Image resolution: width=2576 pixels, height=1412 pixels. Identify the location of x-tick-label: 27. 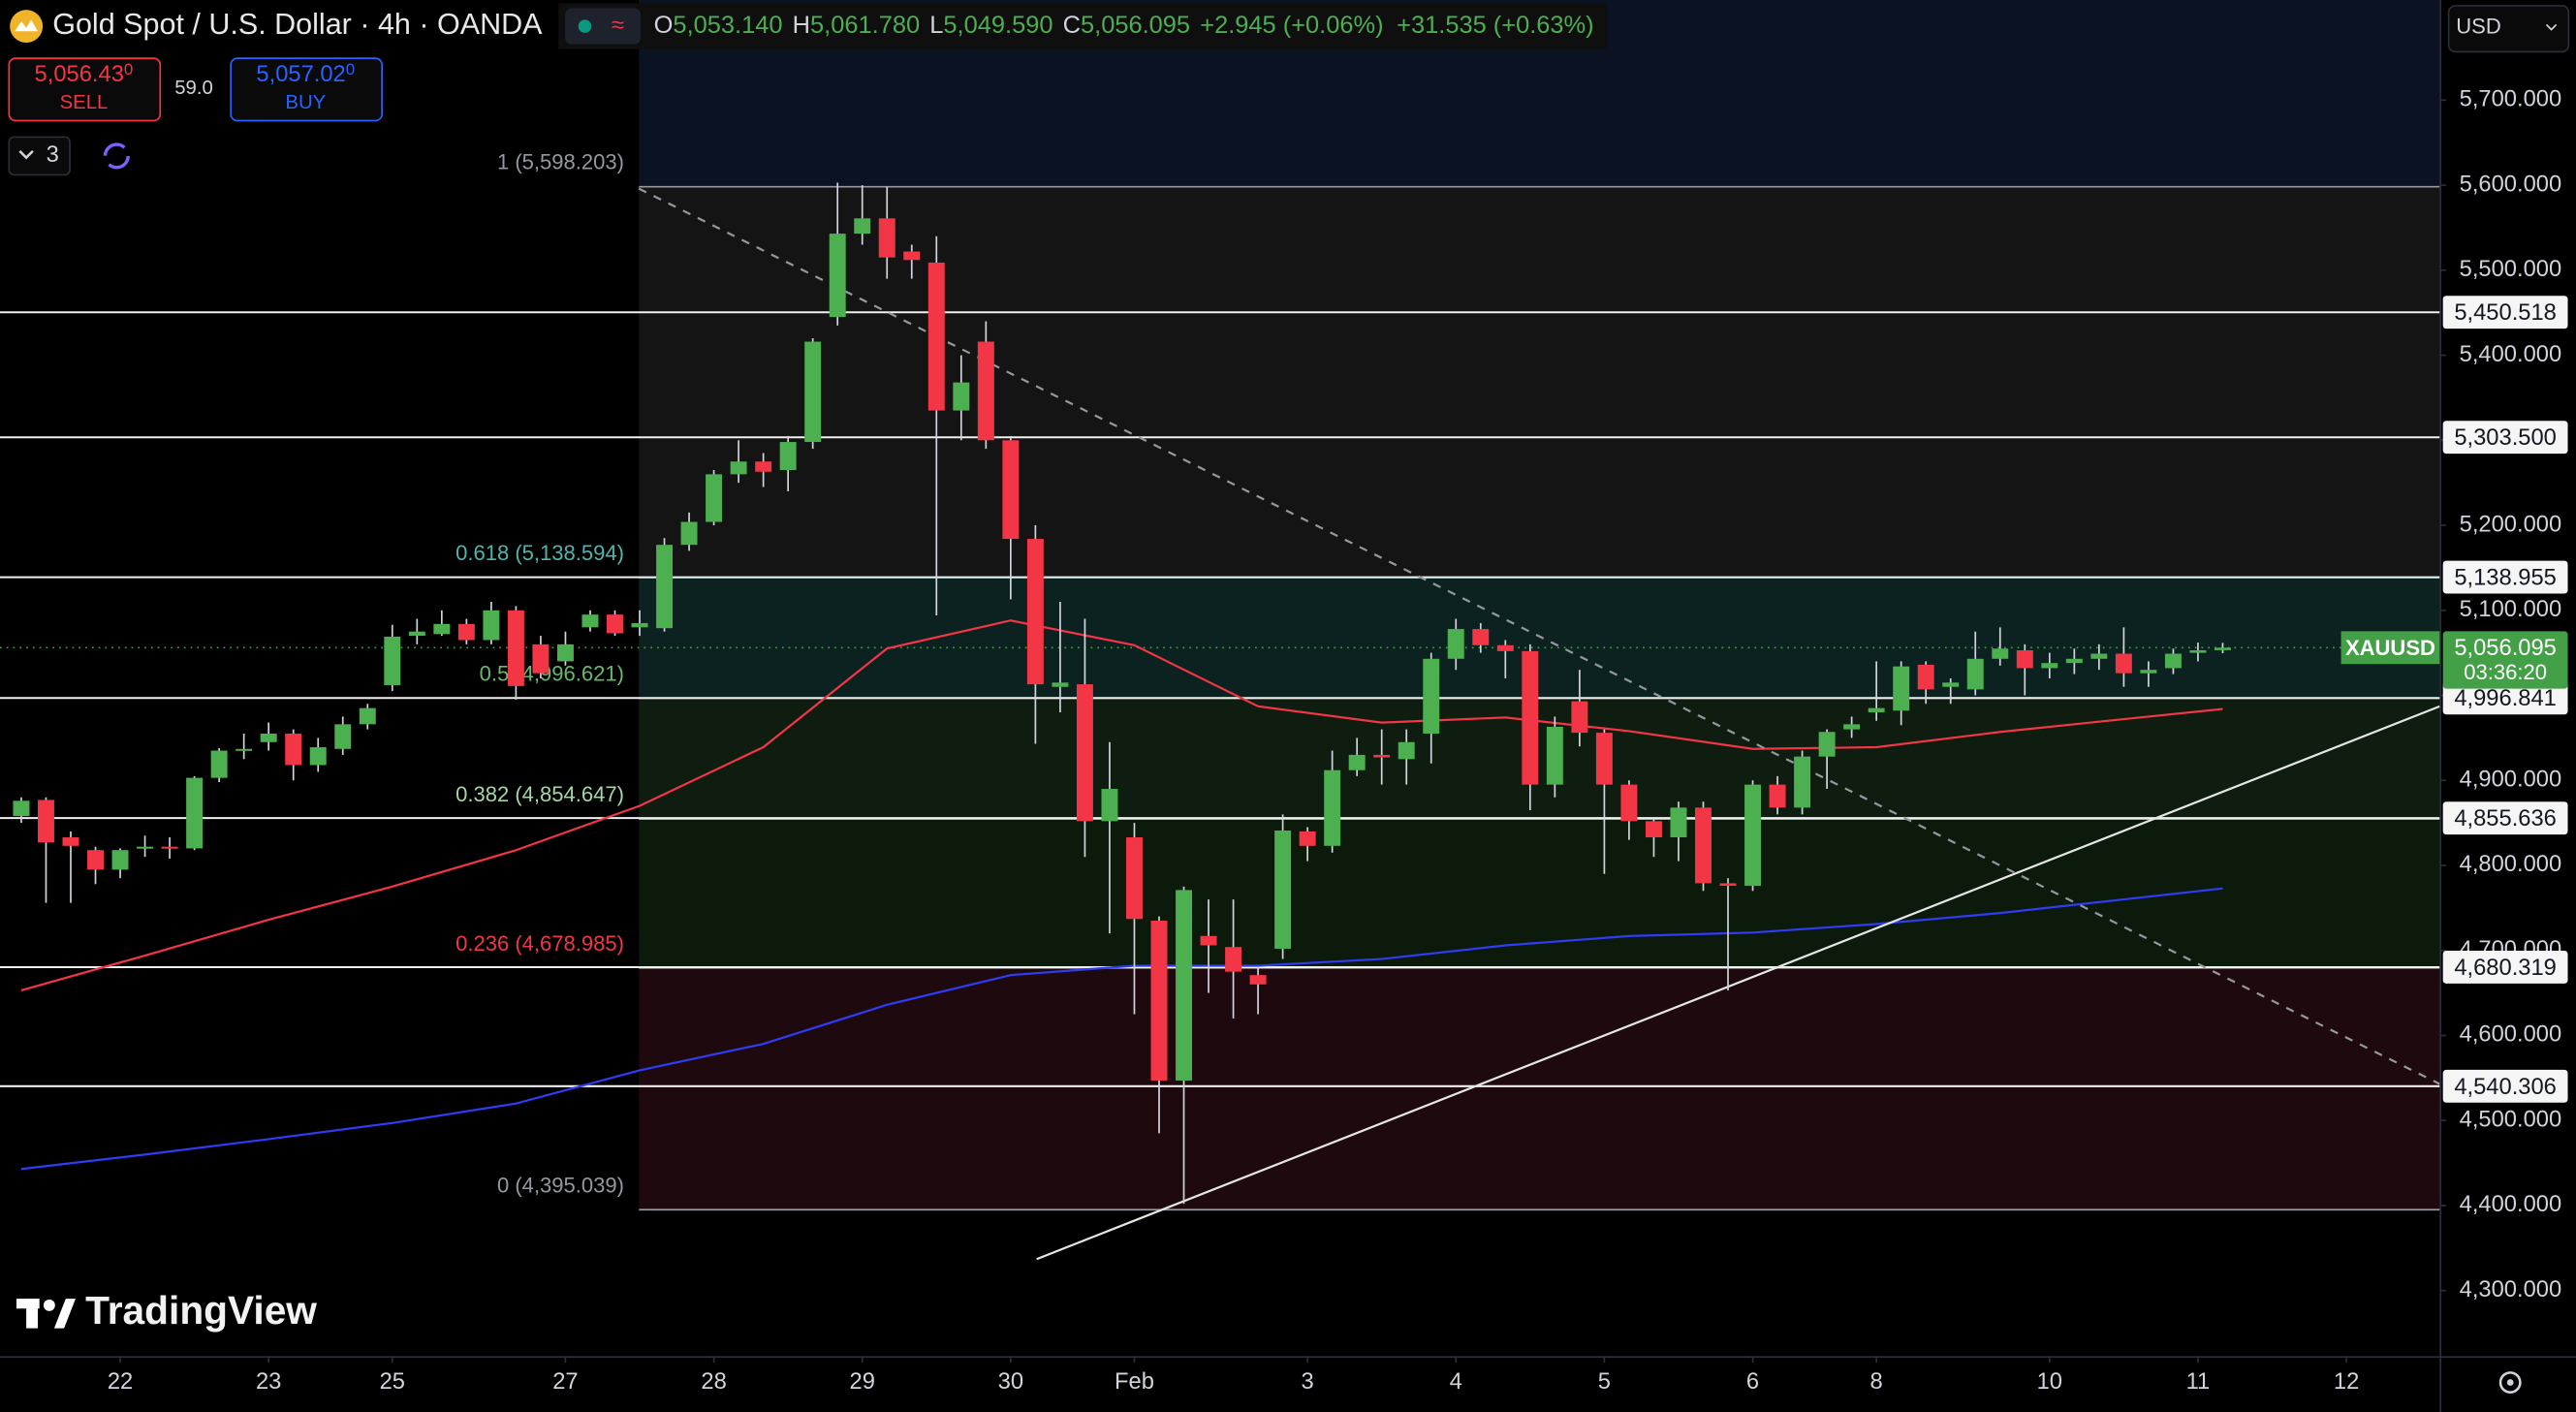
(565, 1382).